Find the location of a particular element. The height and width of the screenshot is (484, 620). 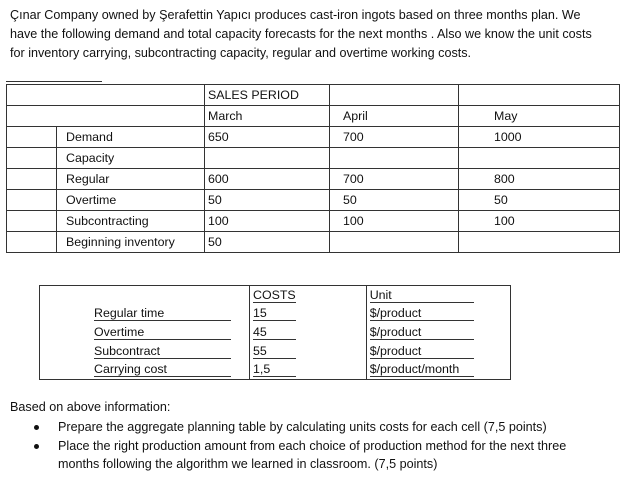

table-row: Regular 600 700 800 is located at coordinates (313, 179).